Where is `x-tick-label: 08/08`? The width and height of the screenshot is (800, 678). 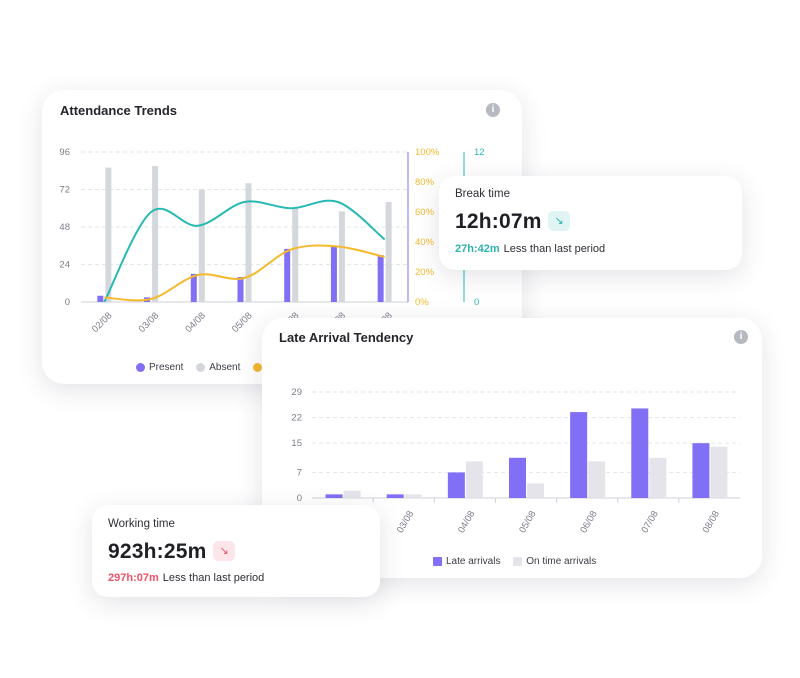 x-tick-label: 08/08 is located at coordinates (711, 522).